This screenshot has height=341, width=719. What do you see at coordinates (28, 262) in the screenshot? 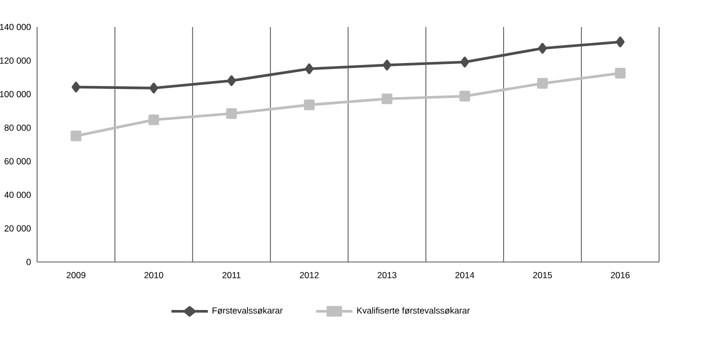
I see `y-tick-label: 0` at bounding box center [28, 262].